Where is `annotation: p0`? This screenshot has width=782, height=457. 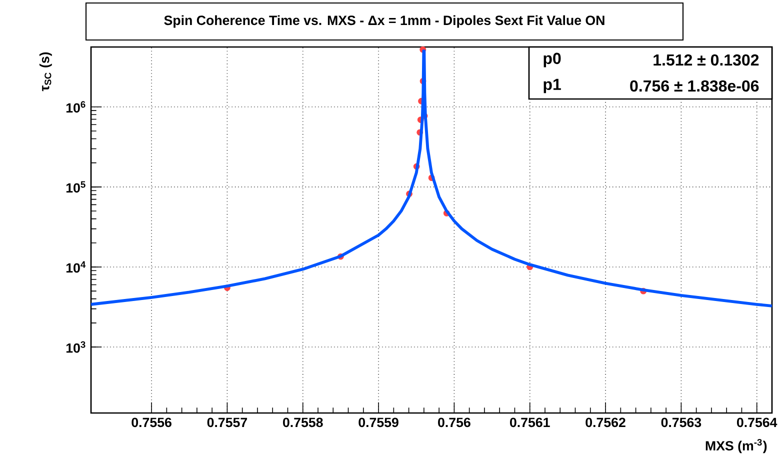 annotation: p0 is located at coordinates (552, 60).